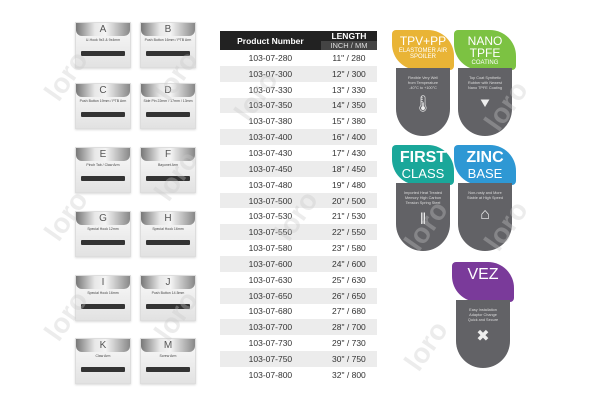 The image size is (600, 400). What do you see at coordinates (103, 165) in the screenshot?
I see `adapter-label: Pinch Tab / Claw Arm` at bounding box center [103, 165].